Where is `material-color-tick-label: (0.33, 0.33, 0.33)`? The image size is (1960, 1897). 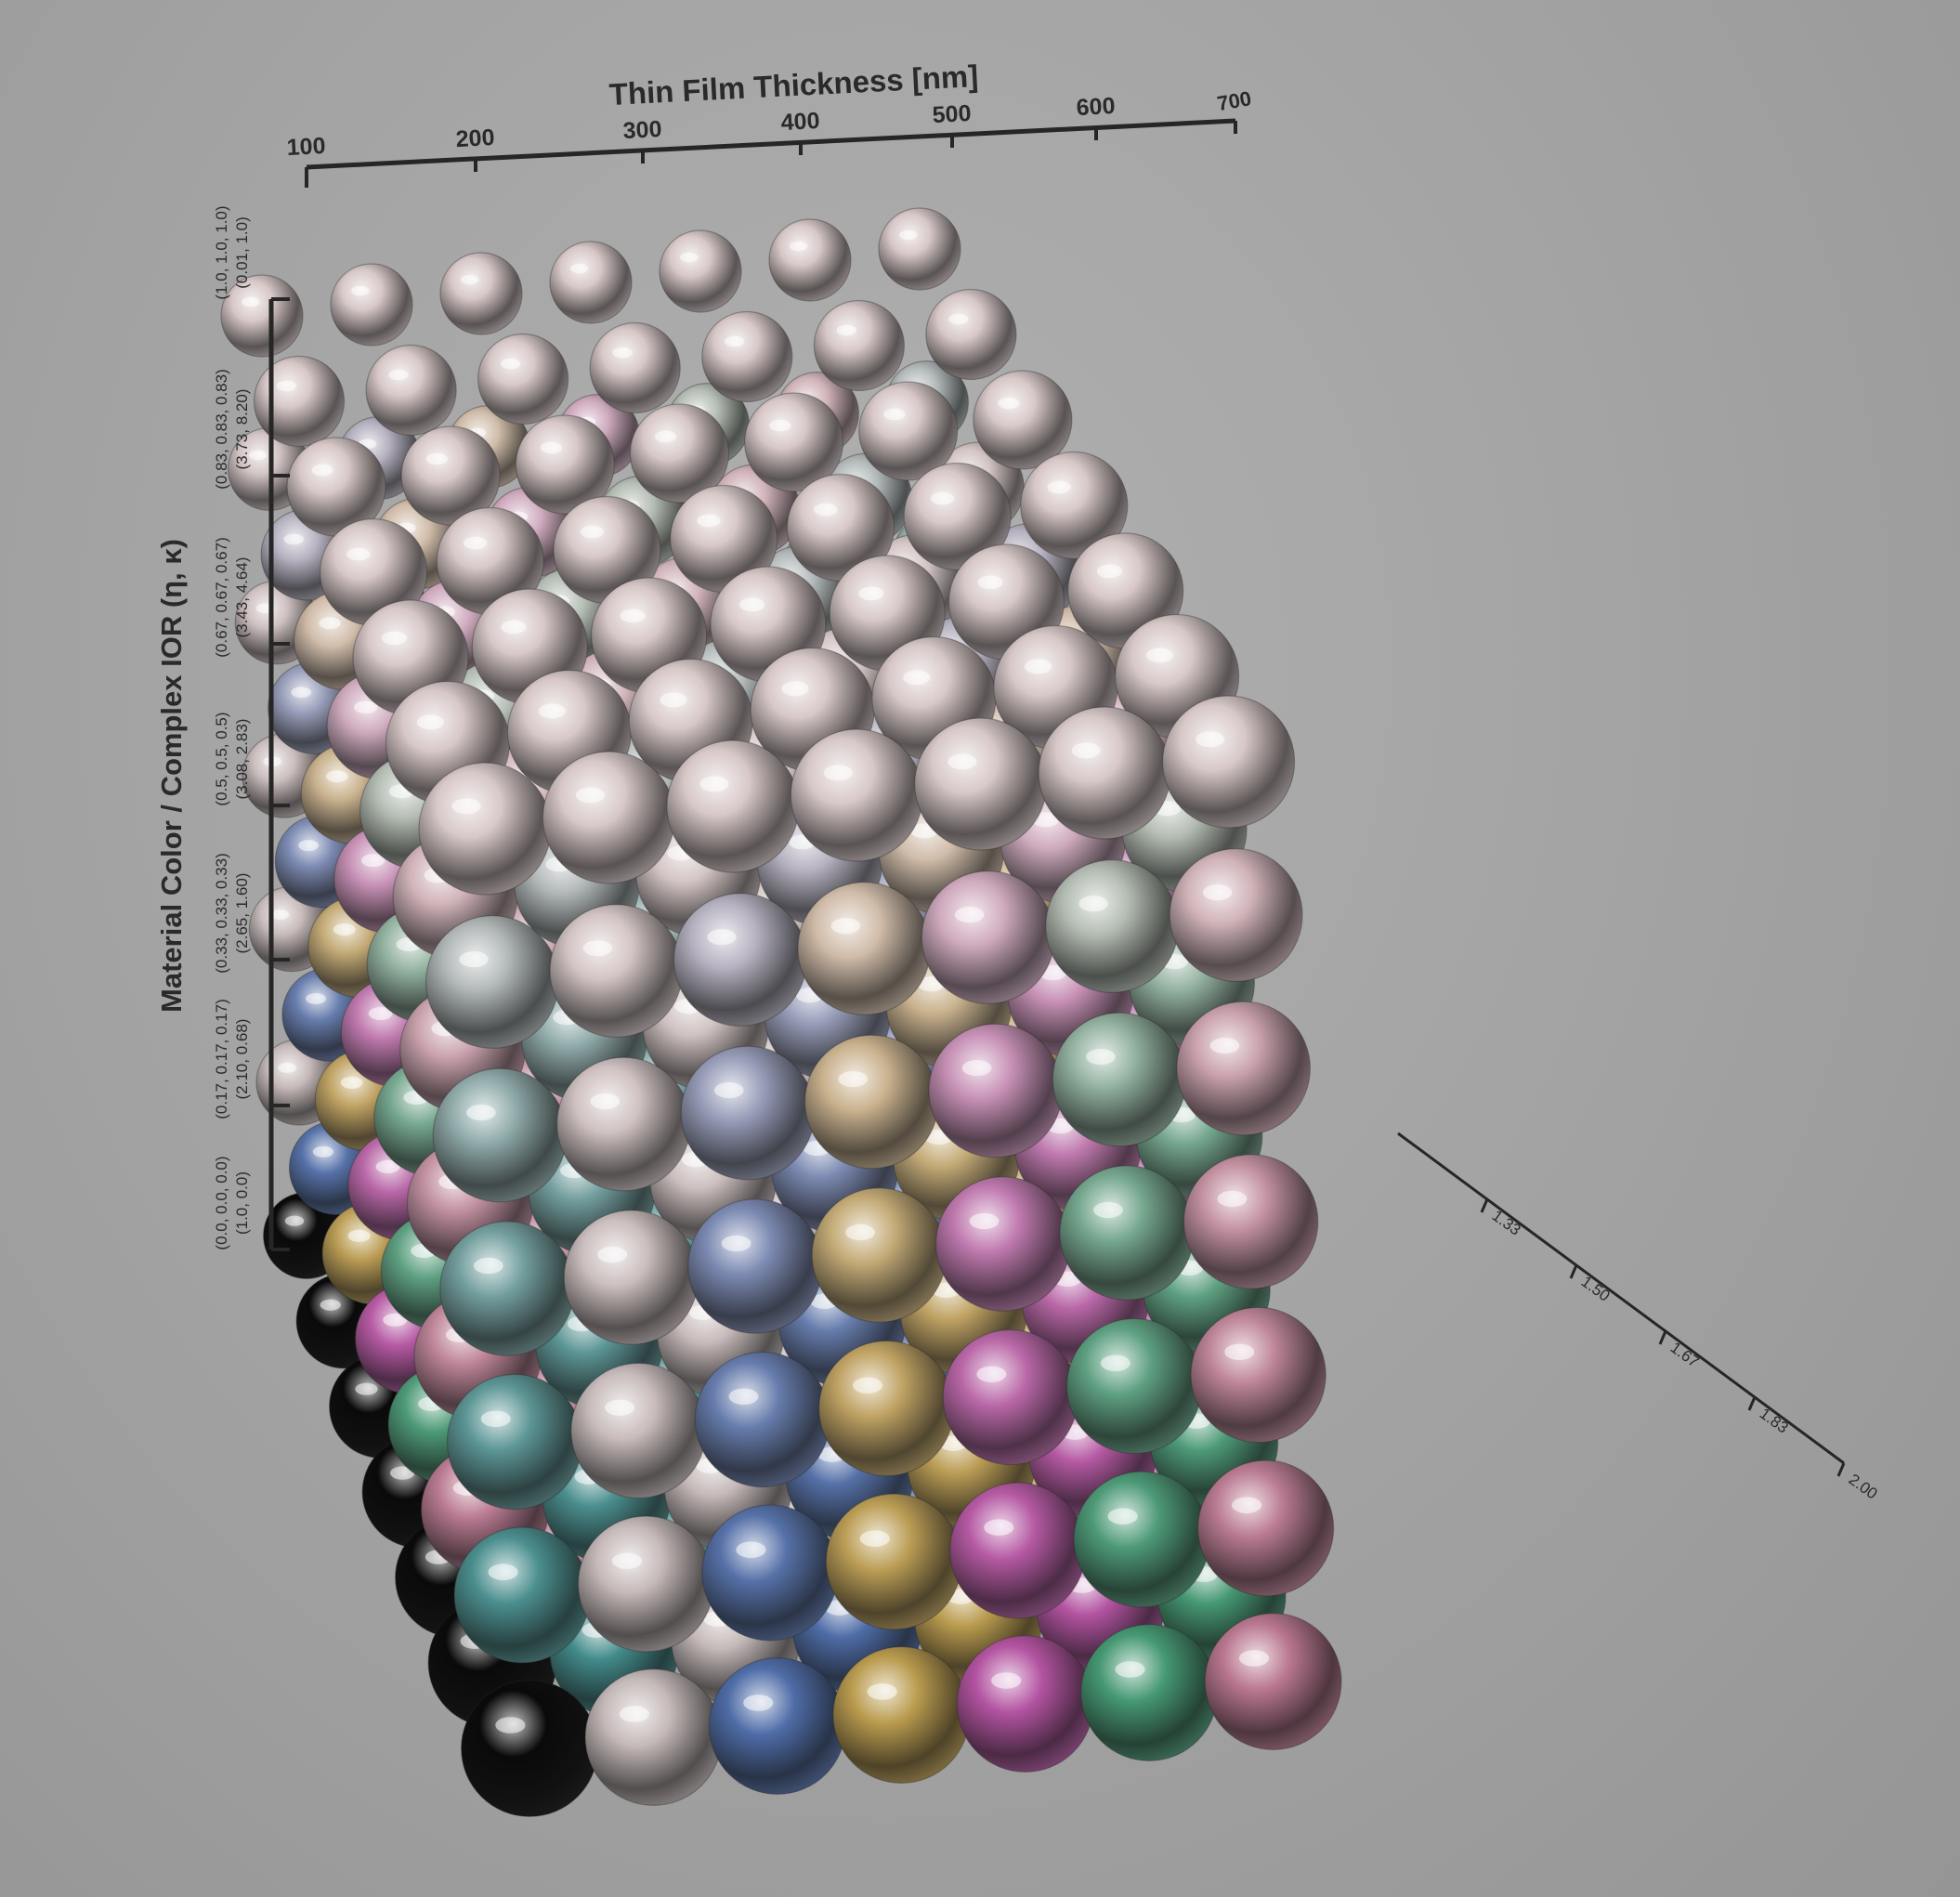
material-color-tick-label: (0.33, 0.33, 0.33) is located at coordinates (221, 913).